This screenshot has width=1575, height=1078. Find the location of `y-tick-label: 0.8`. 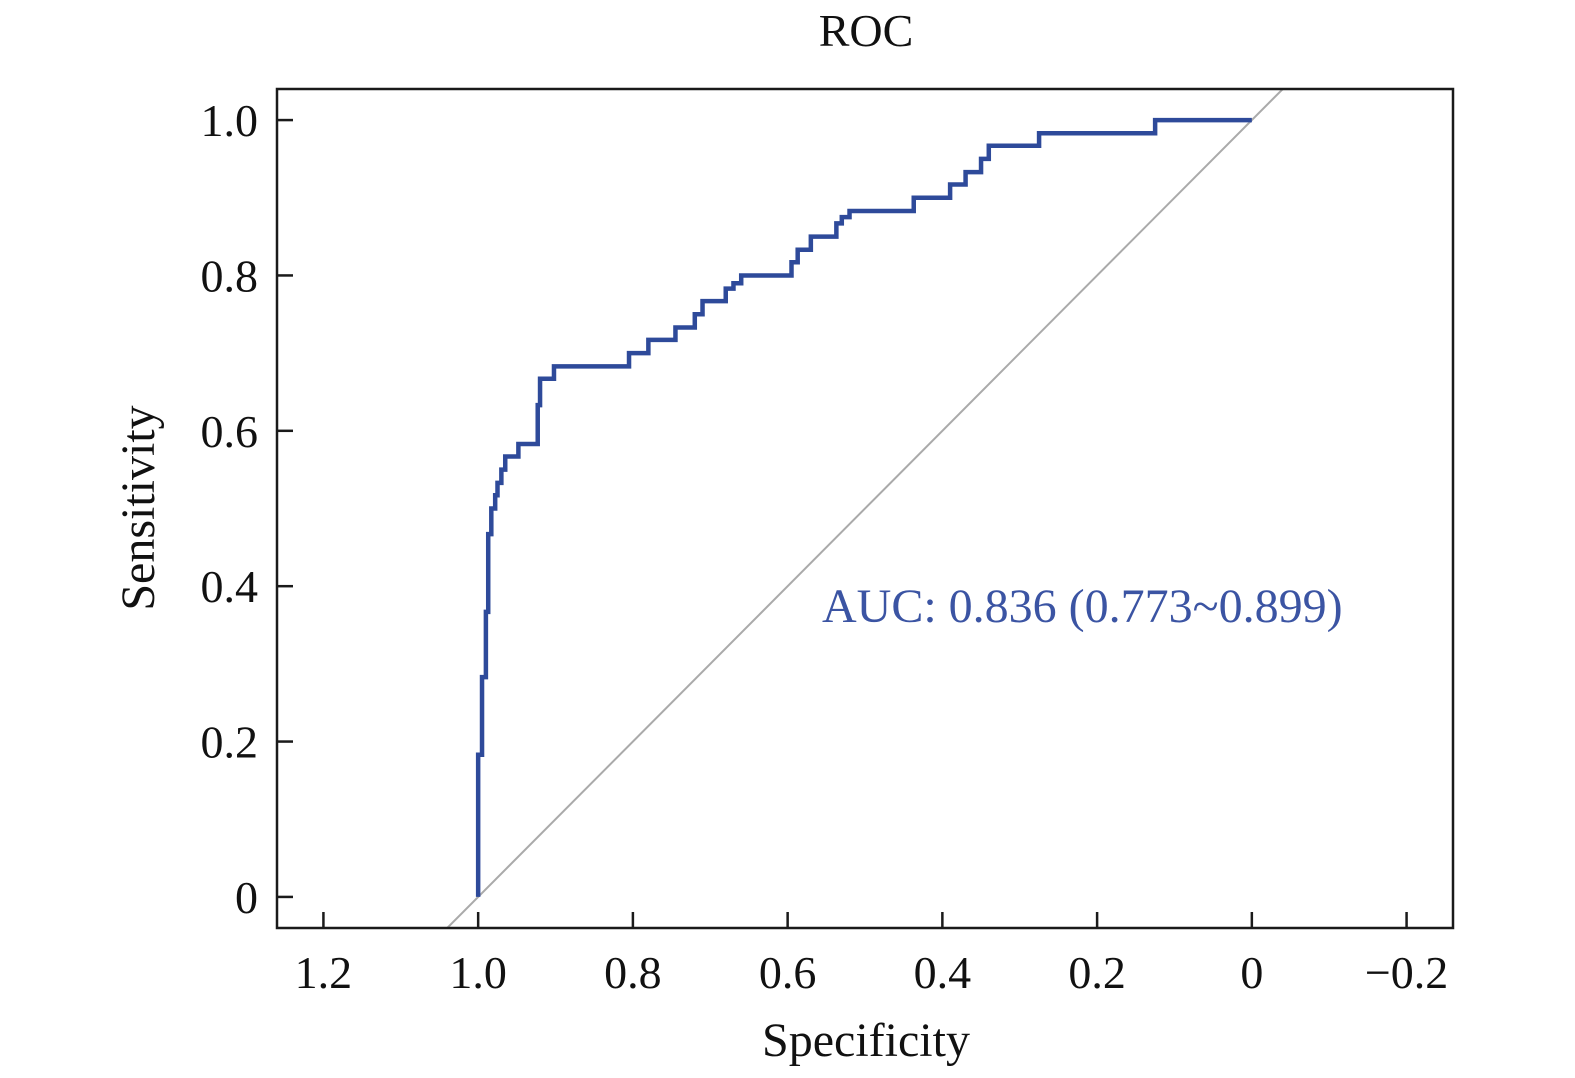

y-tick-label: 0.8 is located at coordinates (230, 275).